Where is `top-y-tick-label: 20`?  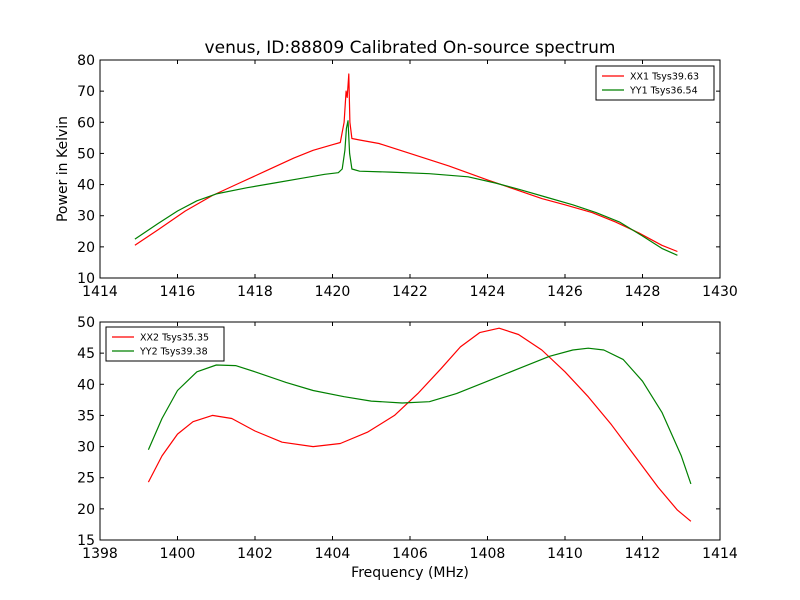 top-y-tick-label: 20 is located at coordinates (86, 248).